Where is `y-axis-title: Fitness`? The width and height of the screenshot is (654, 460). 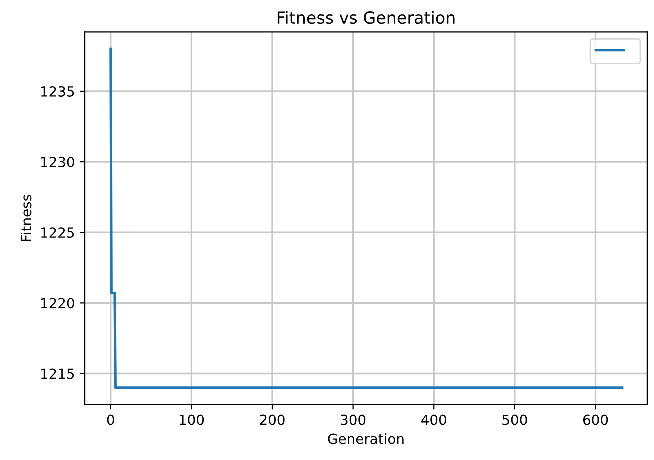
y-axis-title: Fitness is located at coordinates (26, 218).